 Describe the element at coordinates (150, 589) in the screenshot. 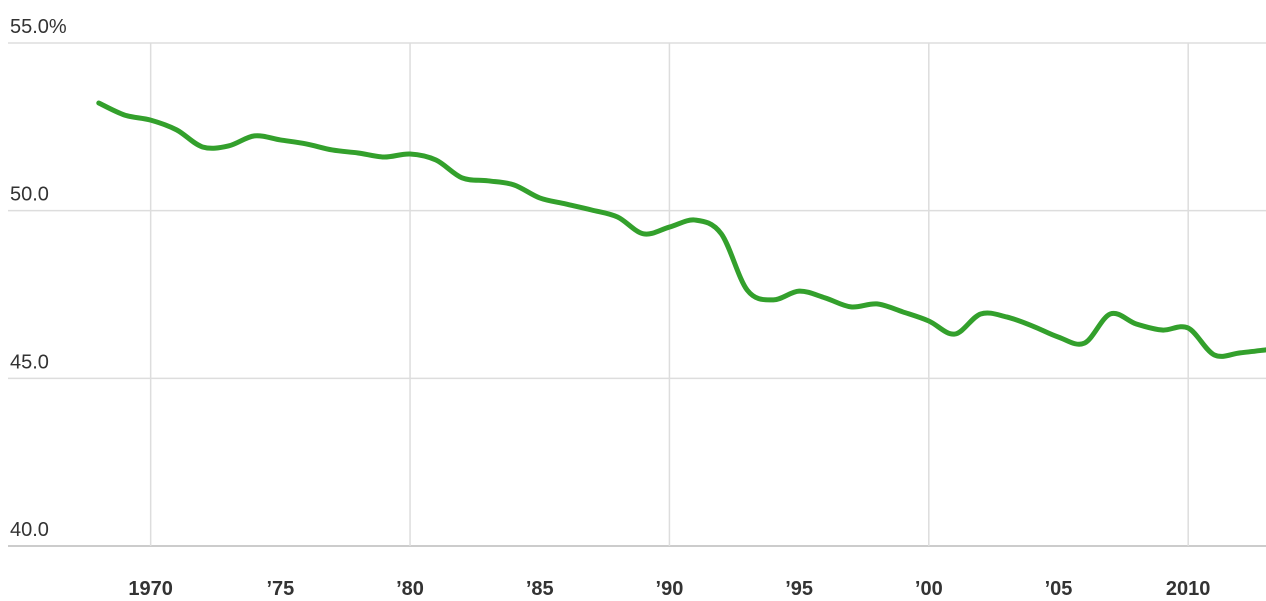

I see `x-tick-label: 1970` at that location.